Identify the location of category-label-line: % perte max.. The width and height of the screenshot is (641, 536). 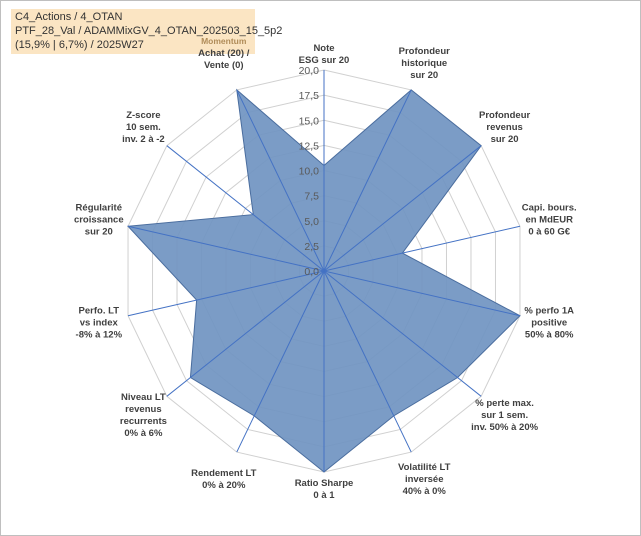
(504, 403).